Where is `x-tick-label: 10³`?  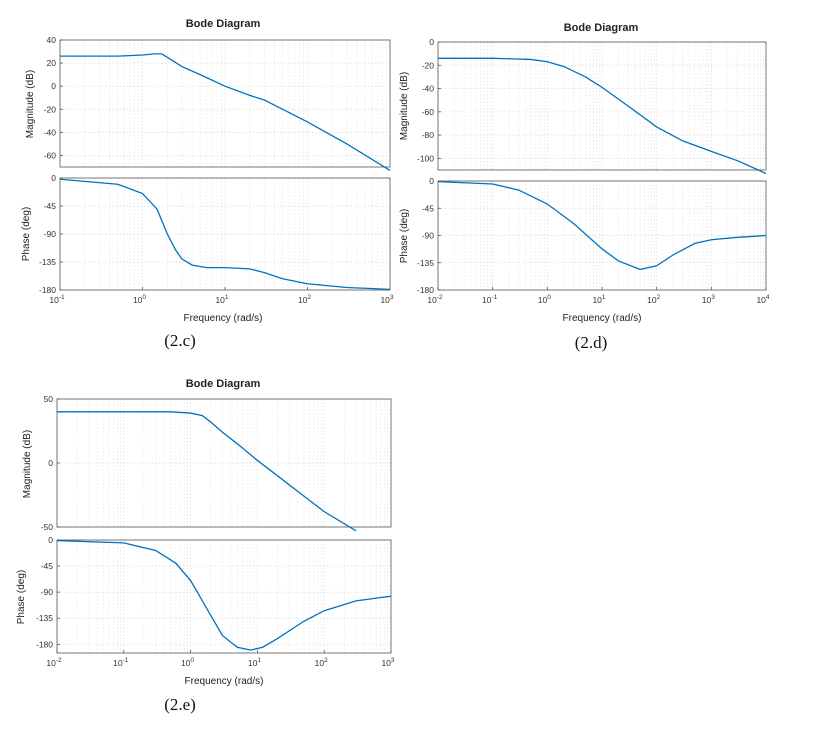
x-tick-label: 10³ is located at coordinates (387, 662).